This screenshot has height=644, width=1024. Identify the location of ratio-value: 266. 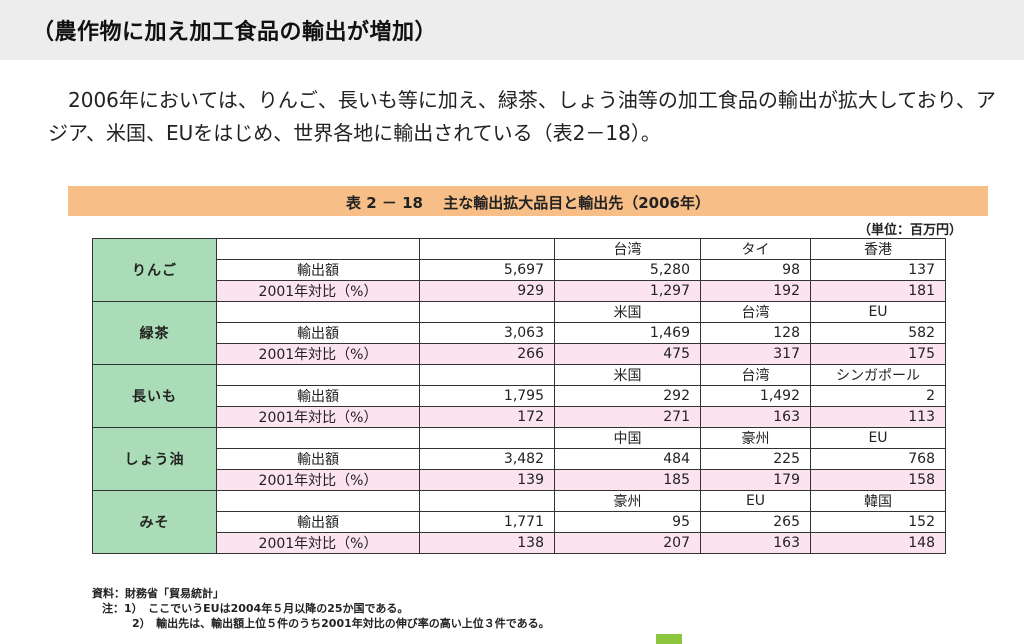
(487, 354).